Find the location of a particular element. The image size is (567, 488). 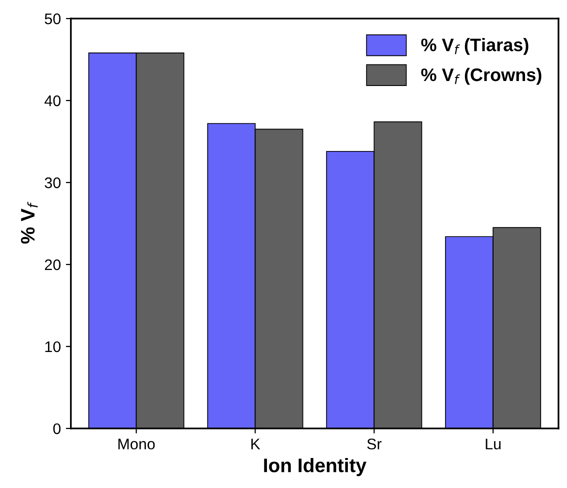

y-tick-label: 50 is located at coordinates (52, 18).